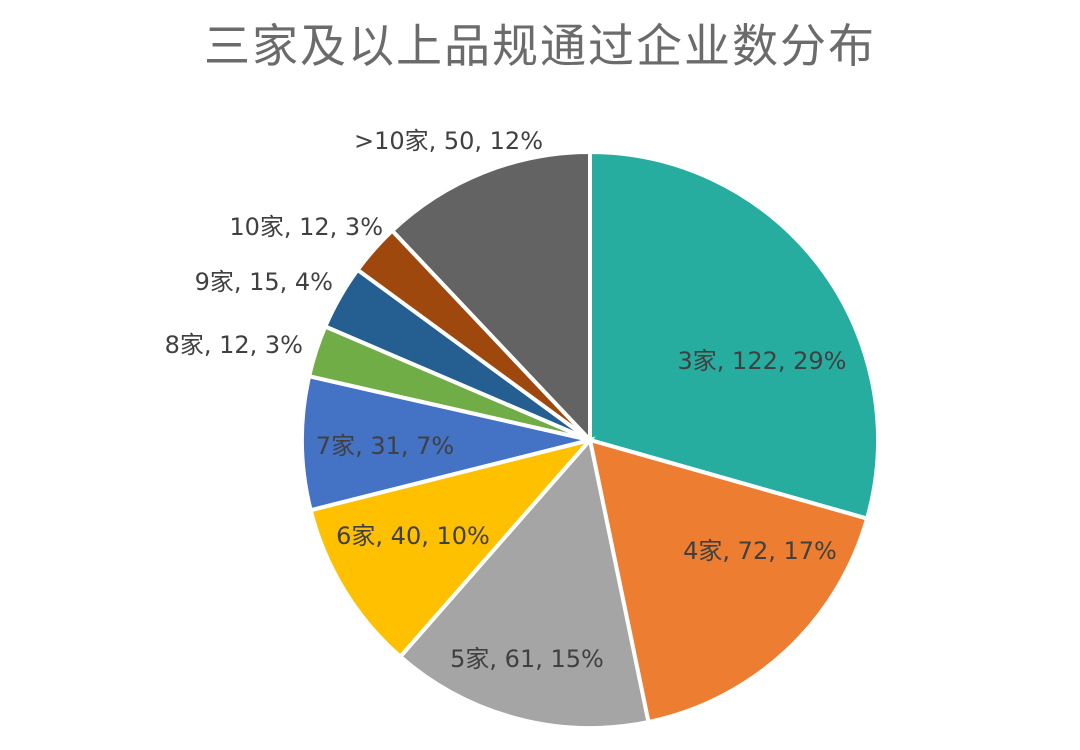 This screenshot has width=1080, height=750. What do you see at coordinates (448, 141) in the screenshot?
I see `pie-data-label-9: >10家, 50, 12%` at bounding box center [448, 141].